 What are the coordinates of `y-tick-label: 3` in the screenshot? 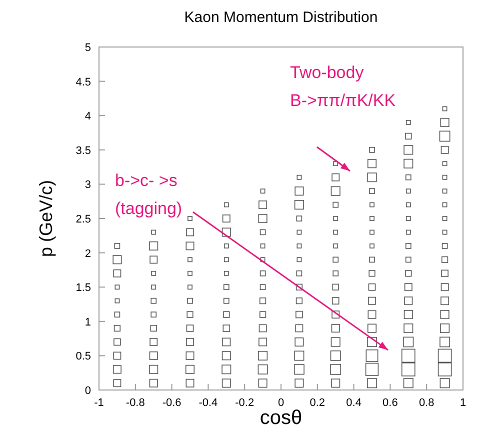 It's located at (87, 185).